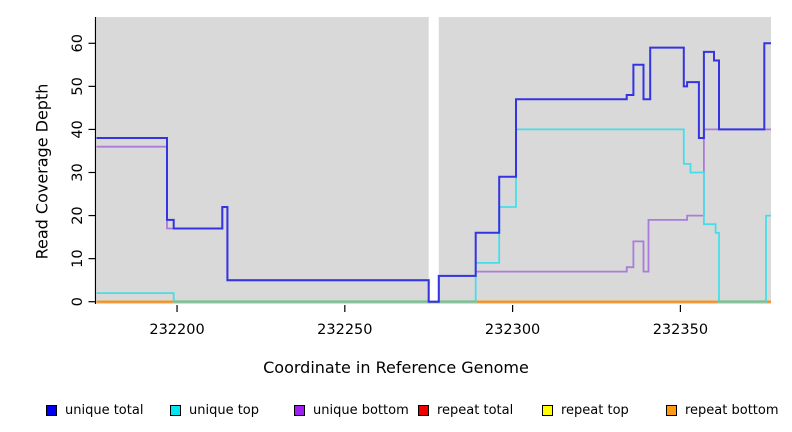 The width and height of the screenshot is (792, 432). What do you see at coordinates (176, 330) in the screenshot?
I see `x-tick-label: 232200` at bounding box center [176, 330].